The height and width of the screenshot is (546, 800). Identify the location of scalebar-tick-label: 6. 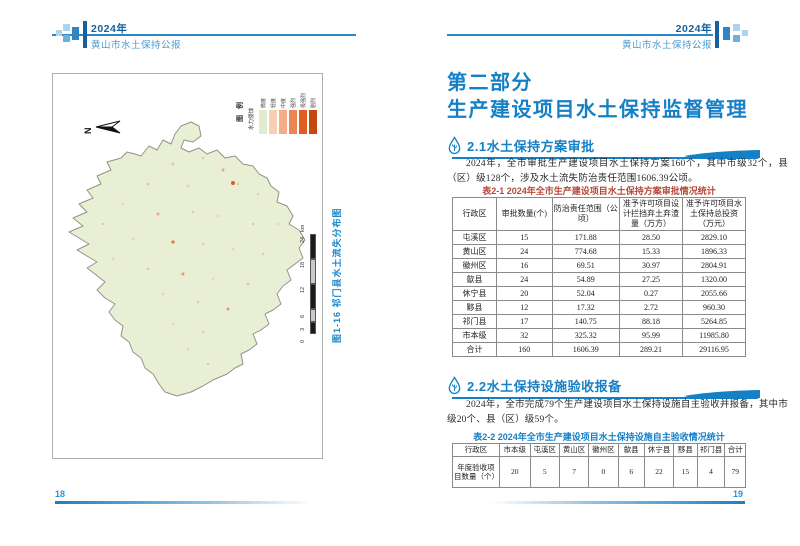
(303, 316).